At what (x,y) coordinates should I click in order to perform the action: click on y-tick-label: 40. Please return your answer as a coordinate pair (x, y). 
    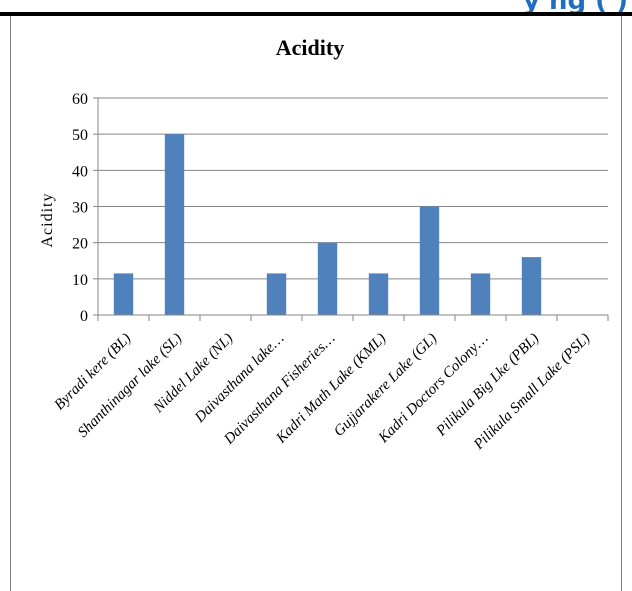
    Looking at the image, I should click on (80, 171).